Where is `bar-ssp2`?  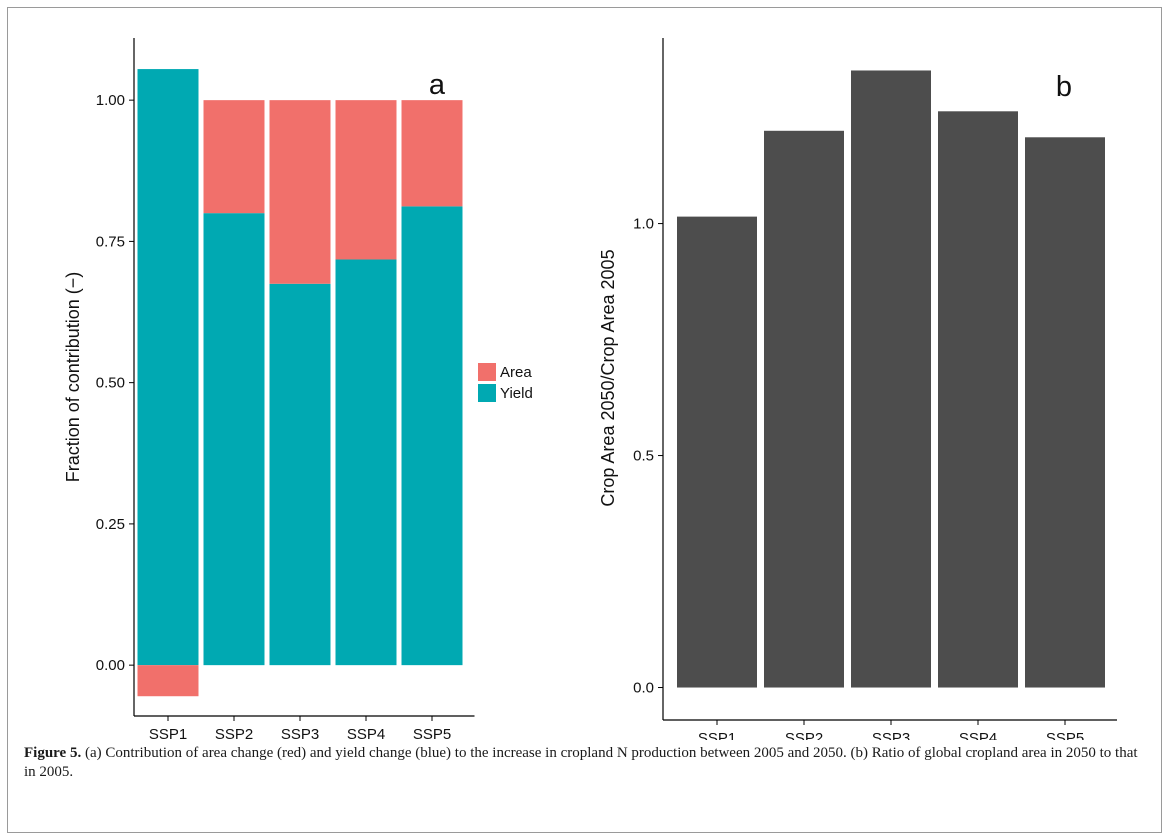 bar-ssp2 is located at coordinates (804, 409).